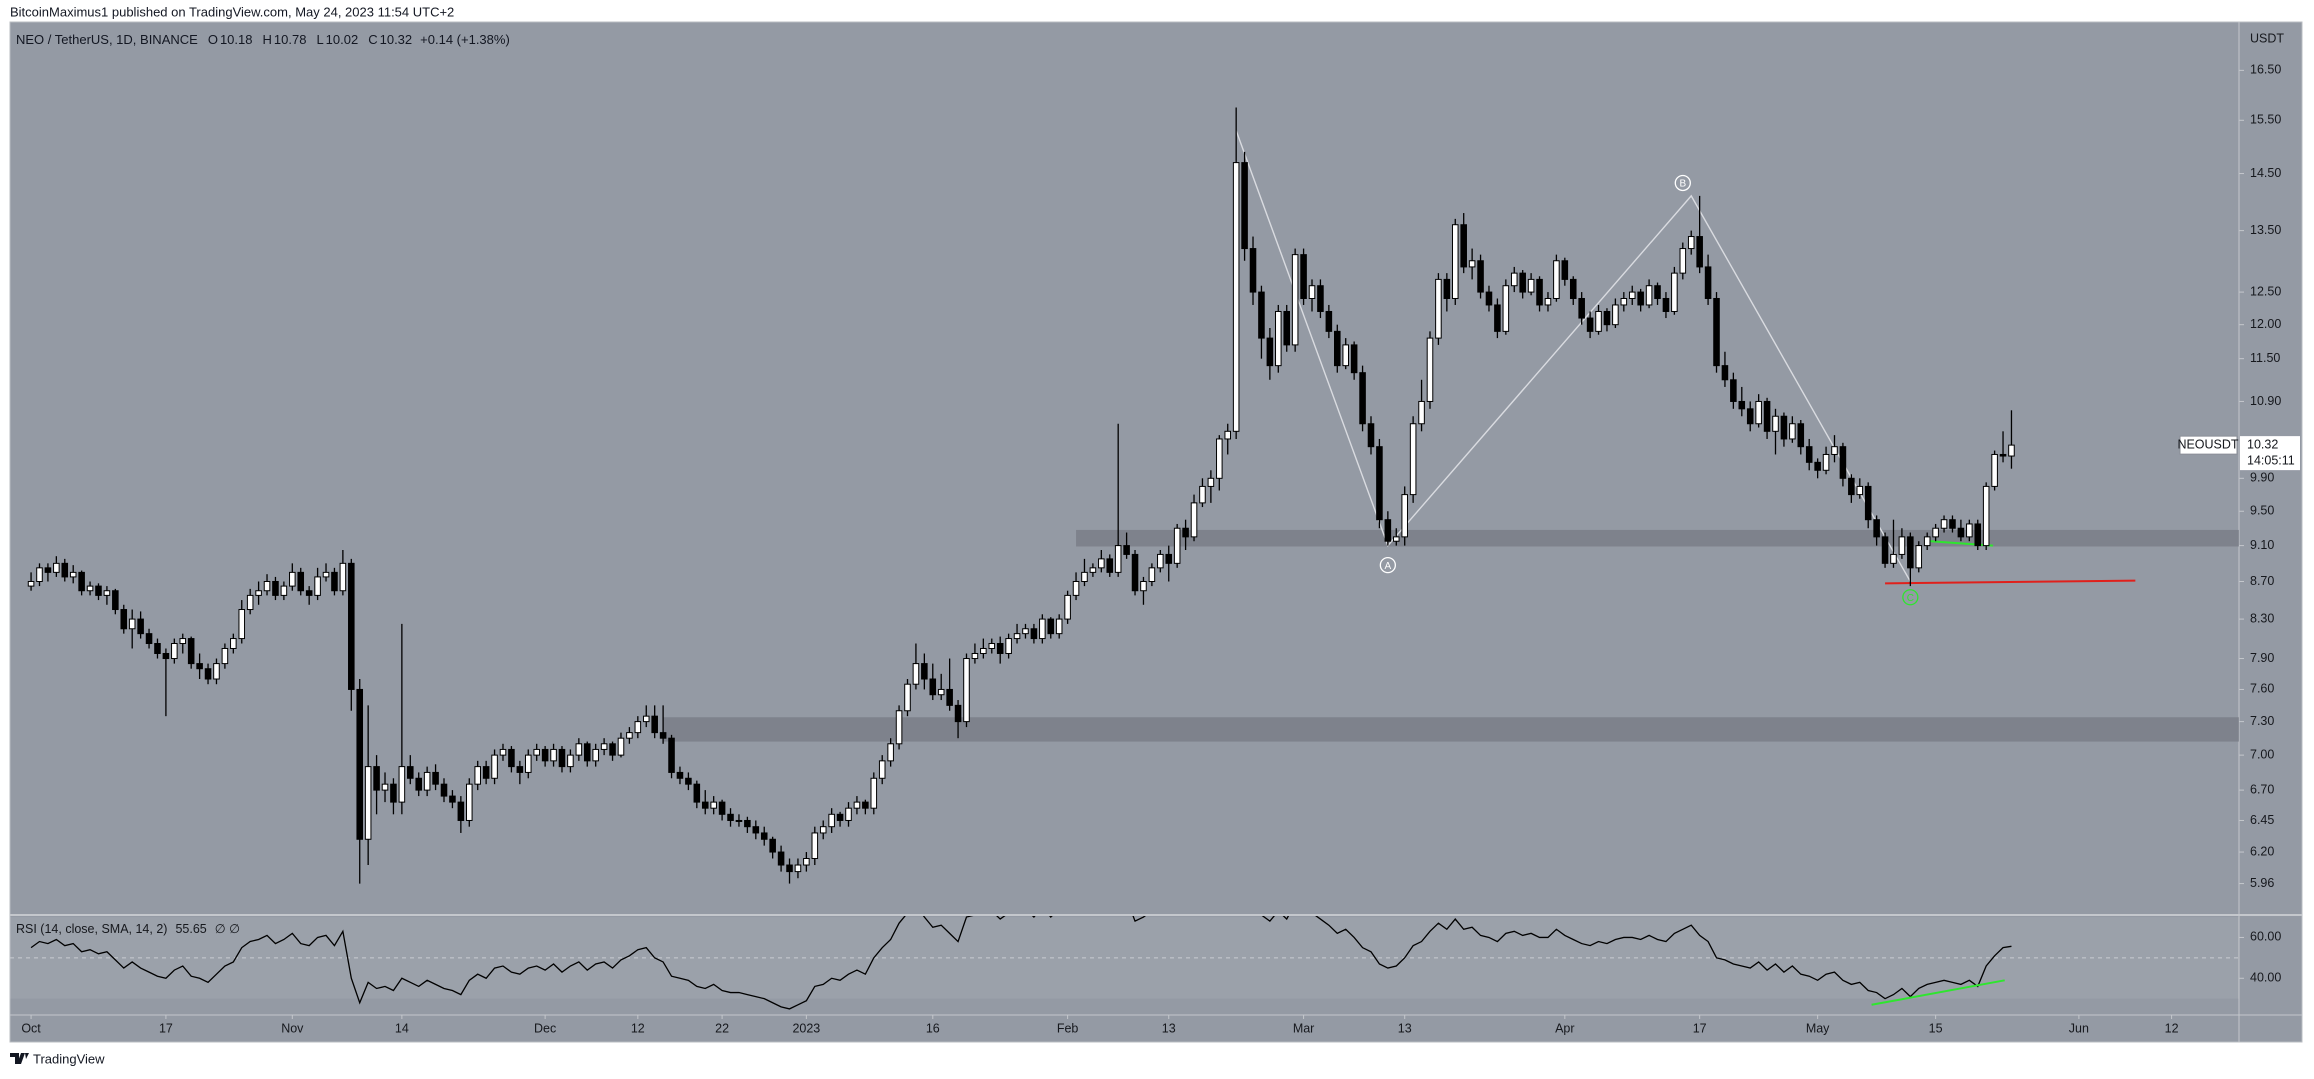 The height and width of the screenshot is (1079, 2314). I want to click on wave-path, so click(1573, 356).